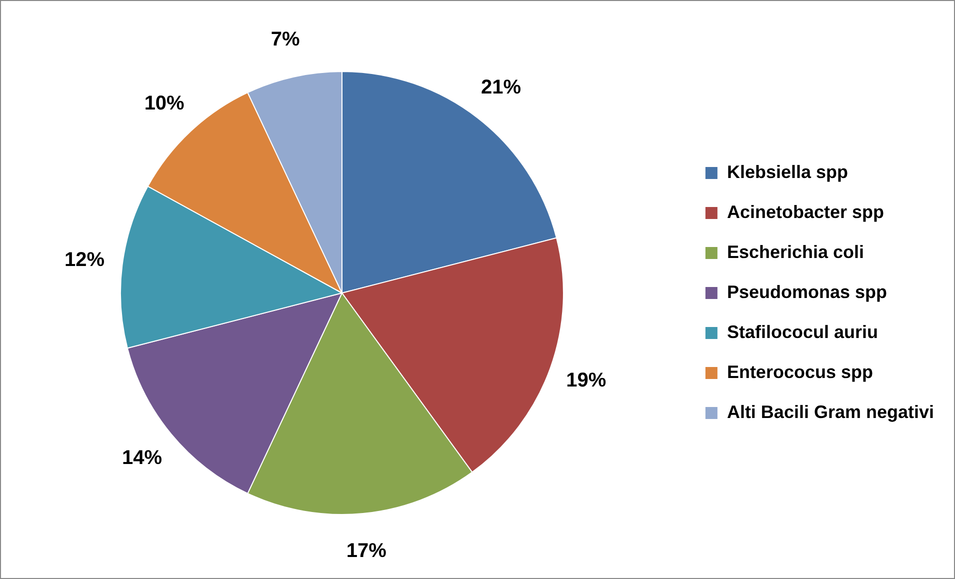  Describe the element at coordinates (285, 39) in the screenshot. I see `data-label: 7%` at that location.